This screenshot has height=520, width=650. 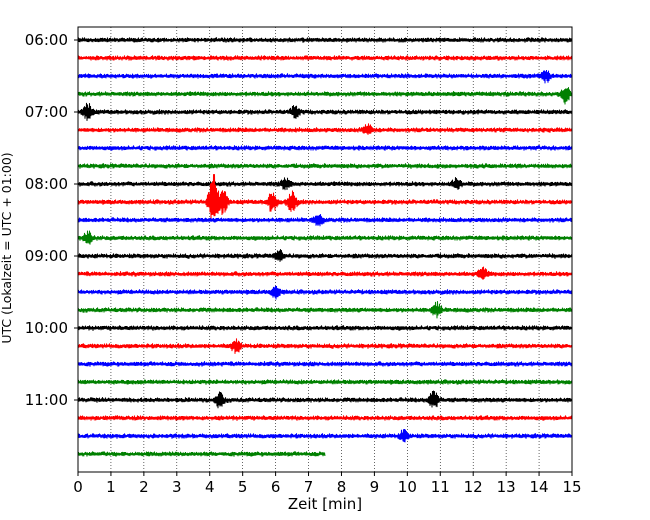 I want to click on x-axis-label: Zeit [min], so click(x=325, y=504).